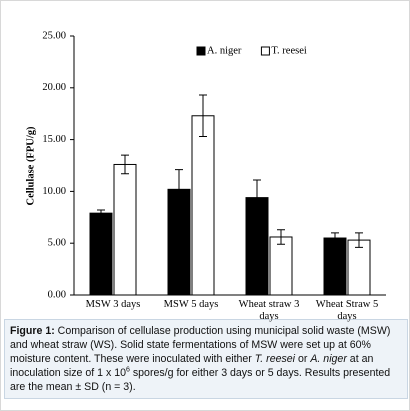 This screenshot has width=410, height=411. What do you see at coordinates (328, 359) in the screenshot?
I see `caption-text: A. niger` at bounding box center [328, 359].